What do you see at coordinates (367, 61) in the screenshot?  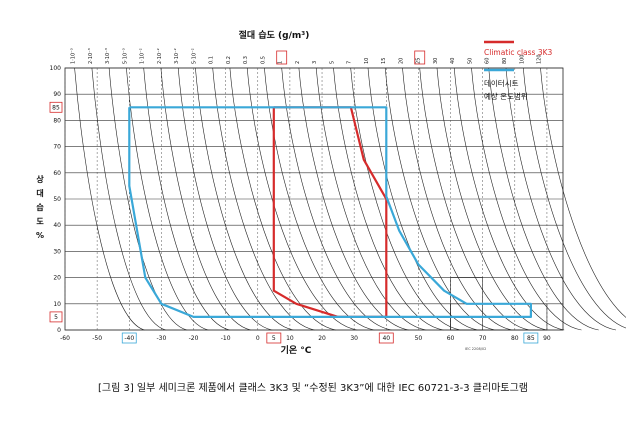 I see `abs-humidity-label-17: 10` at bounding box center [367, 61].